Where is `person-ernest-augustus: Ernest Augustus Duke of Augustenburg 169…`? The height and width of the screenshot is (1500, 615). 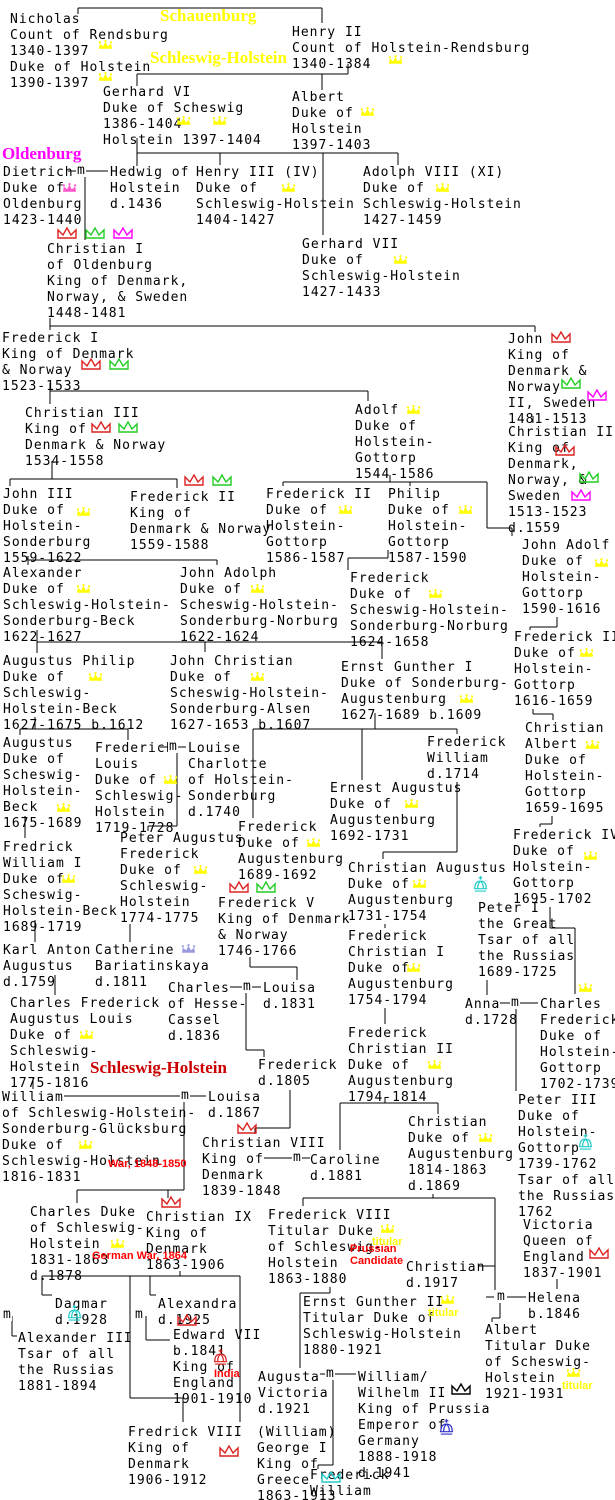 person-ernest-augustus: Ernest Augustus Duke of Augustenburg 169… is located at coordinates (396, 812).